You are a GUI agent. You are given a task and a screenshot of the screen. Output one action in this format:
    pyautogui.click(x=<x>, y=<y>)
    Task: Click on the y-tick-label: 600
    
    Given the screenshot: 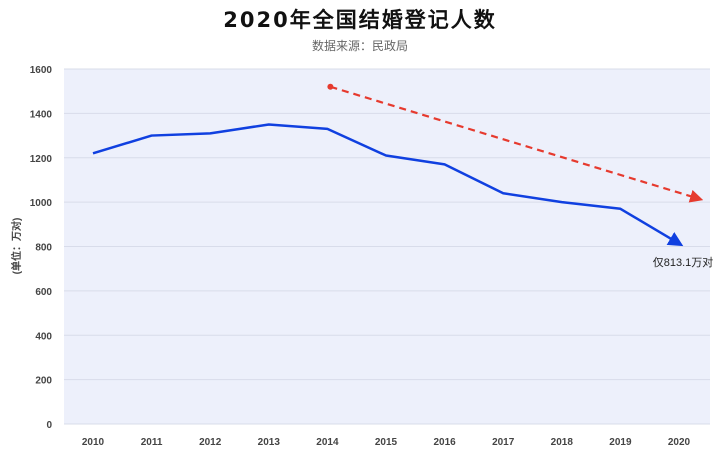 What is the action you would take?
    pyautogui.click(x=43, y=292)
    